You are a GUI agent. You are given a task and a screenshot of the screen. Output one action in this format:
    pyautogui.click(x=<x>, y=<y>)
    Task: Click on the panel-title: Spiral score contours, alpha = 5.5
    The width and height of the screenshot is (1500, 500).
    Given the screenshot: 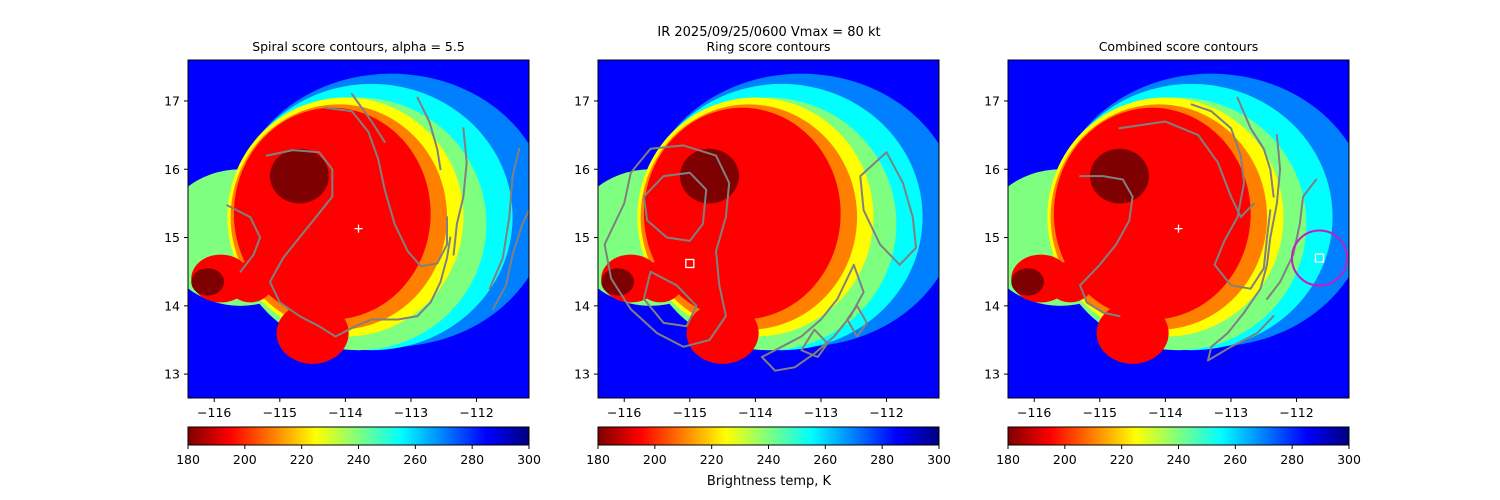 What is the action you would take?
    pyautogui.click(x=358, y=46)
    